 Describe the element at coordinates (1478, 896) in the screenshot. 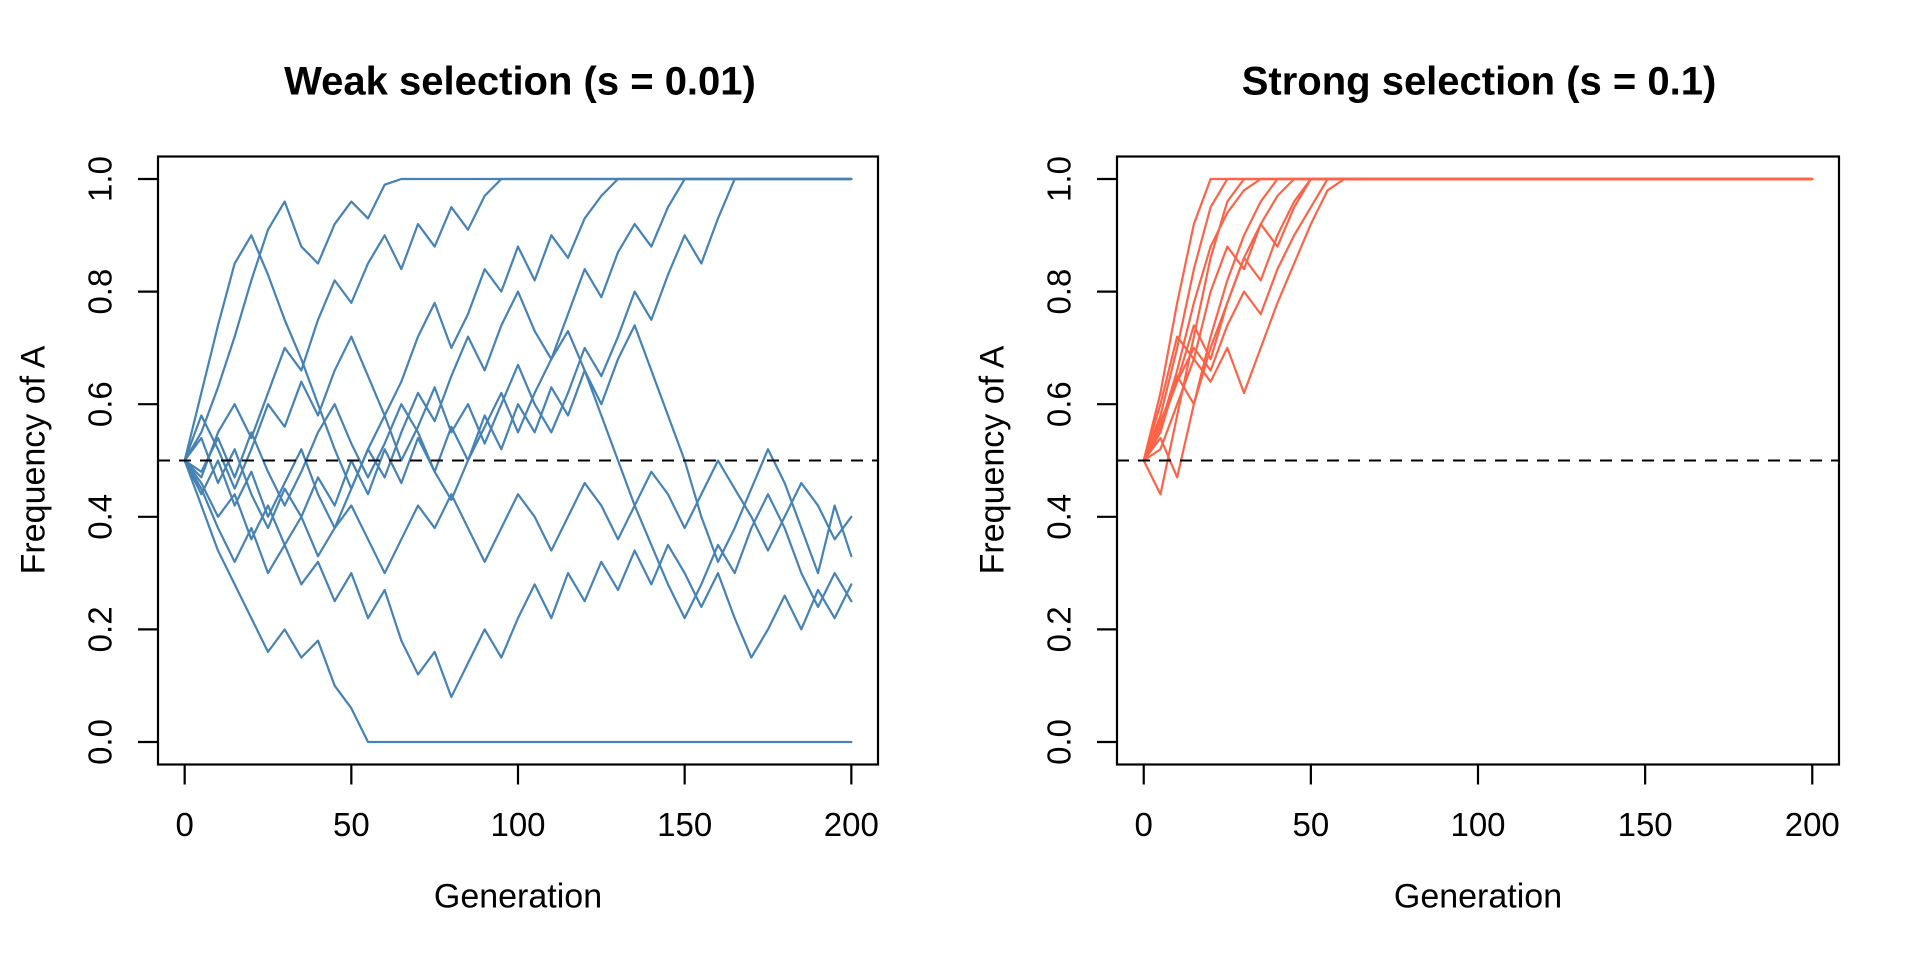

I see `right-x-axis-label: Generation` at that location.